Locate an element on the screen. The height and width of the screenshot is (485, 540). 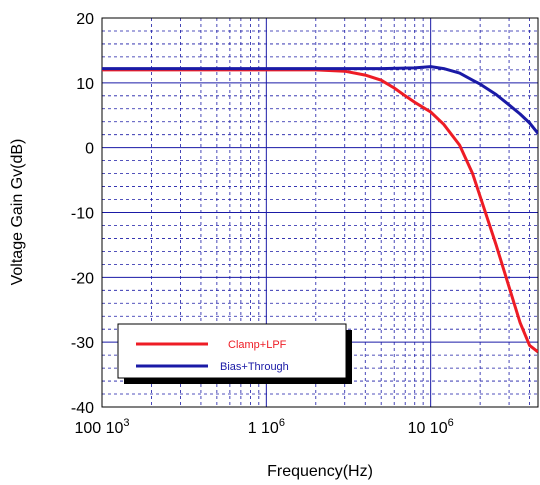
y-axis-title: Voltage Gain Gv(dB) is located at coordinates (17, 212).